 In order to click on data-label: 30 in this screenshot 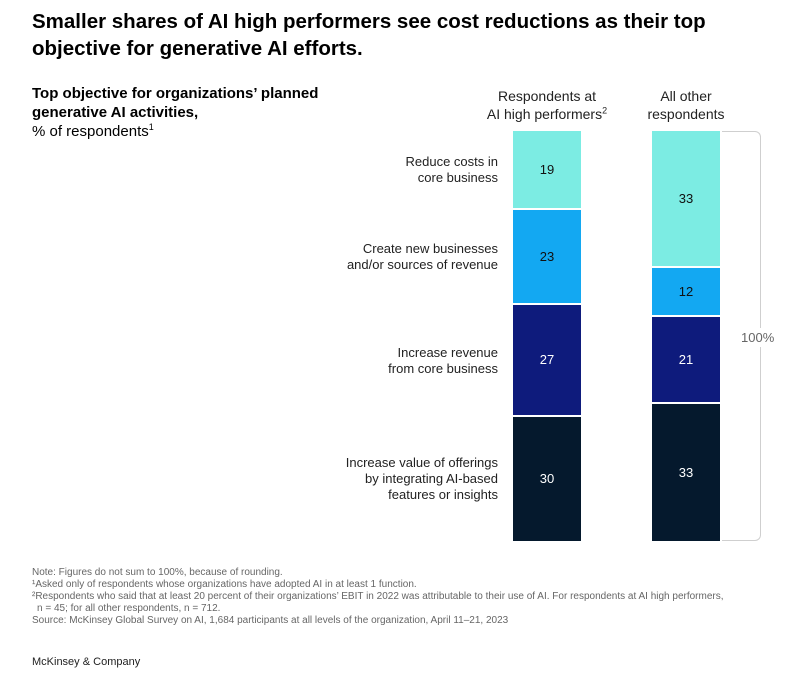, I will do `click(547, 479)`.